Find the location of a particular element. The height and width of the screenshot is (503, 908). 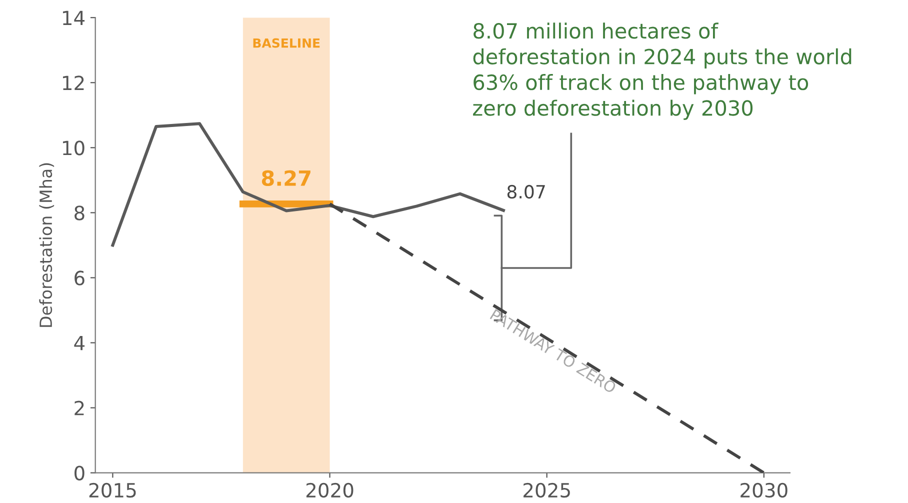

y-tick-label: 10 is located at coordinates (73, 148).